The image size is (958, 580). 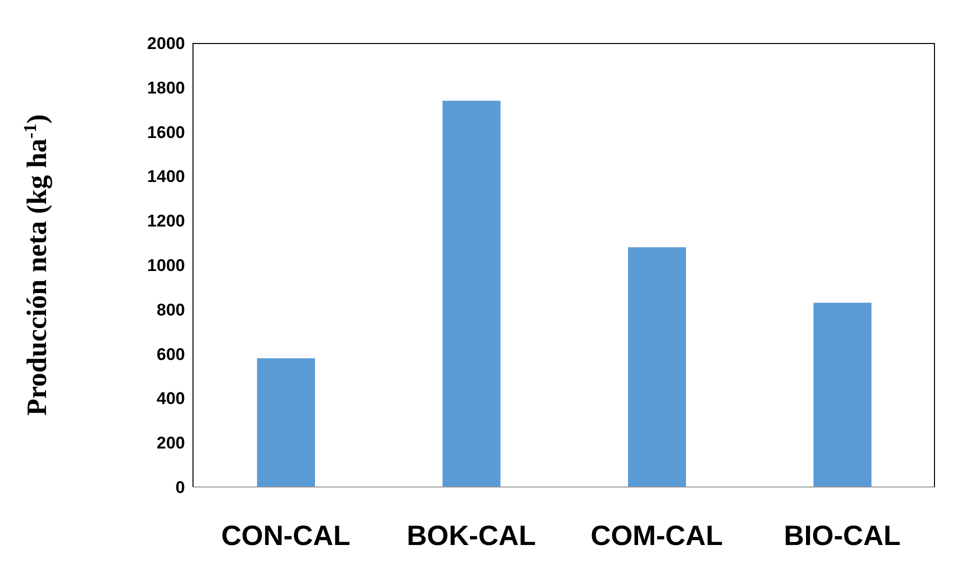 I want to click on x-tick-label: COM-CAL, so click(x=656, y=535).